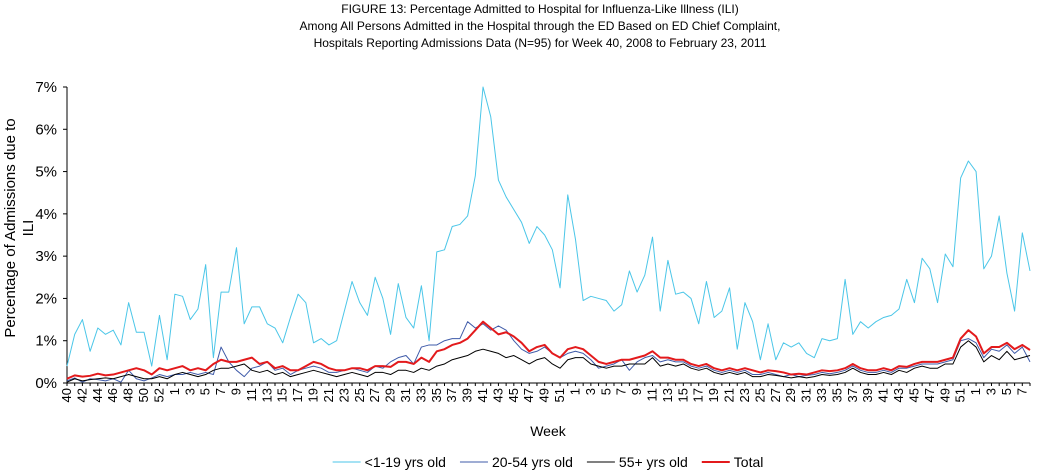 This screenshot has height=472, width=1057. I want to click on x-tick-label: 46, so click(112, 395).